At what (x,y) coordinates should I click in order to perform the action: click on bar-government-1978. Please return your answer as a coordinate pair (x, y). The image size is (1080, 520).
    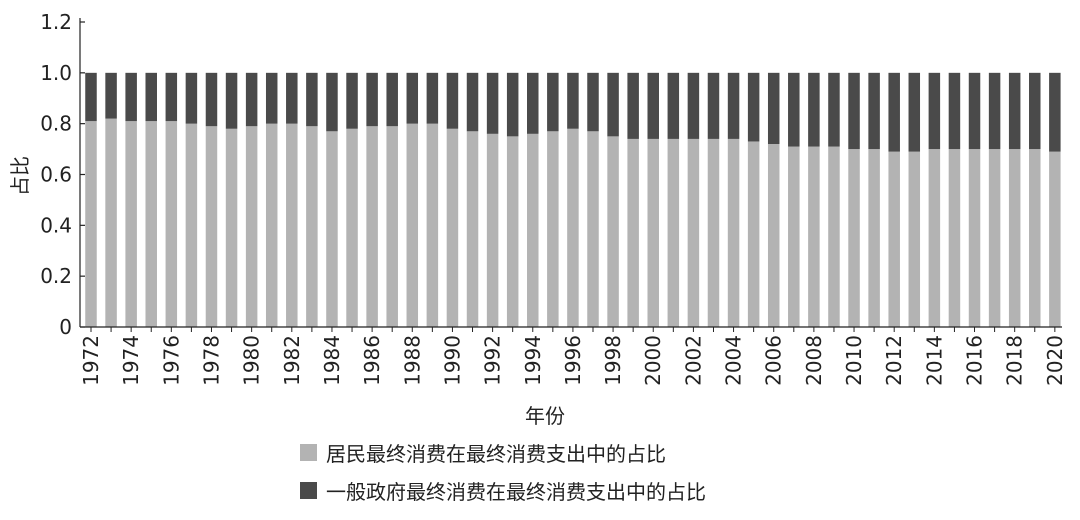
    Looking at the image, I should click on (211, 99).